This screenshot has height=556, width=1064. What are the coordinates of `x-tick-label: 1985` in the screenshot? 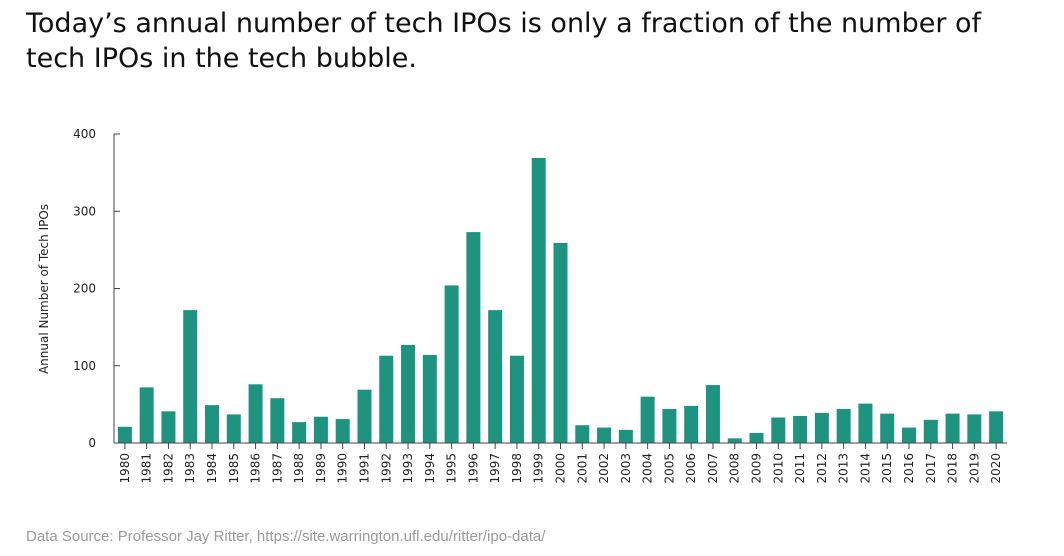 It's located at (234, 468).